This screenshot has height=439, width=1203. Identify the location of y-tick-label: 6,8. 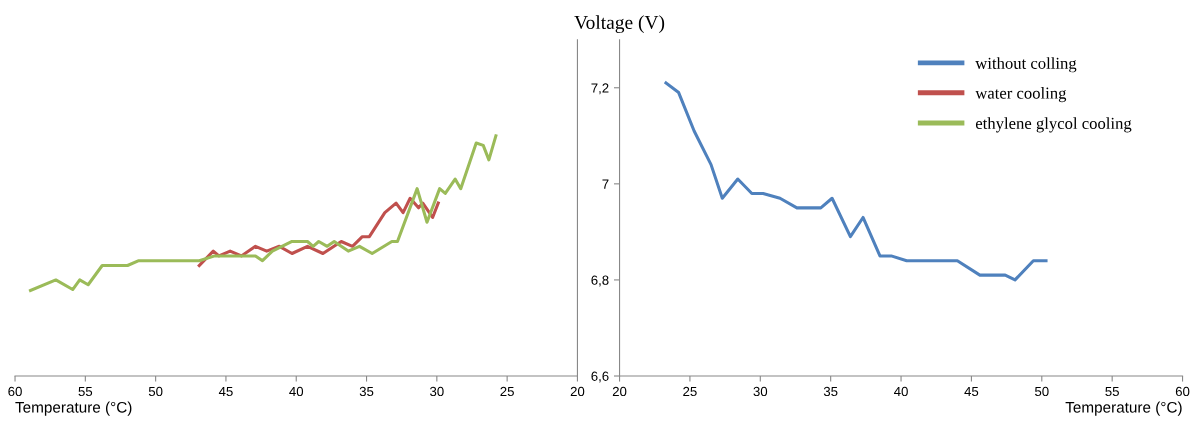
(600, 281).